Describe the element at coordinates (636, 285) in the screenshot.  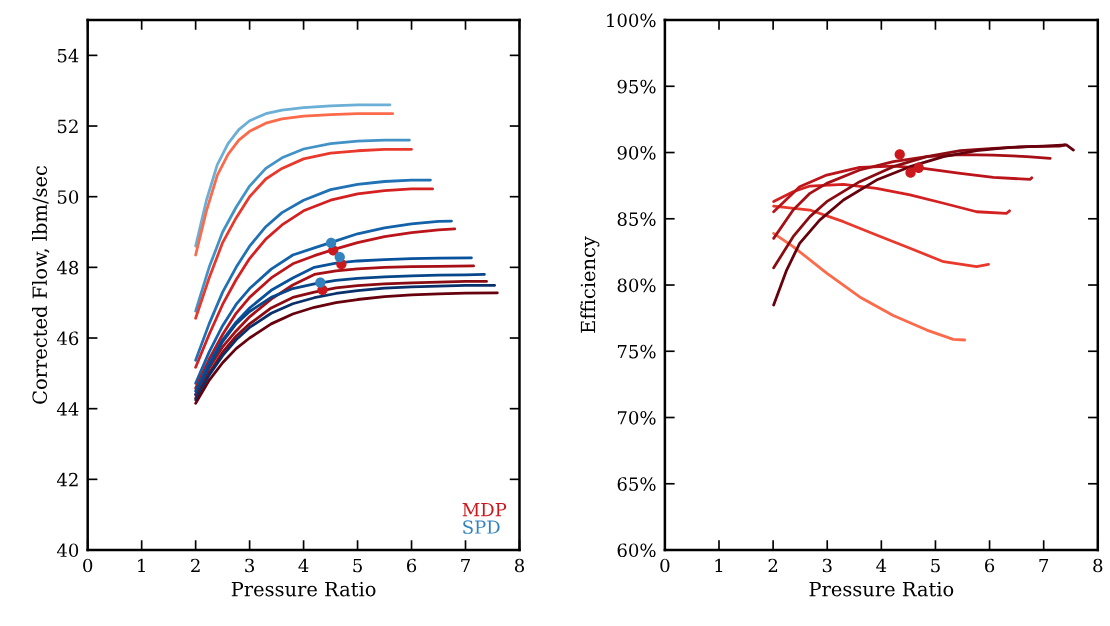
I see `y-tick-label: 80%` at that location.